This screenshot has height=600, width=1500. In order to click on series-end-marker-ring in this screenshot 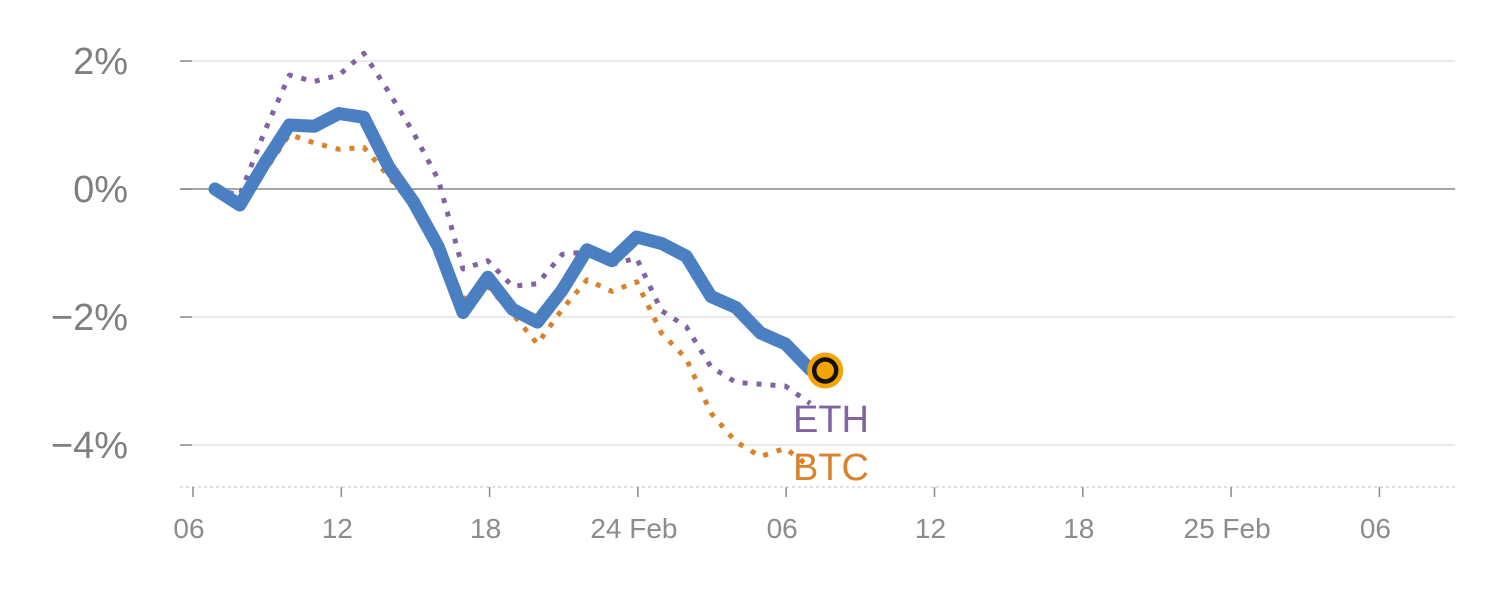, I will do `click(825, 370)`.